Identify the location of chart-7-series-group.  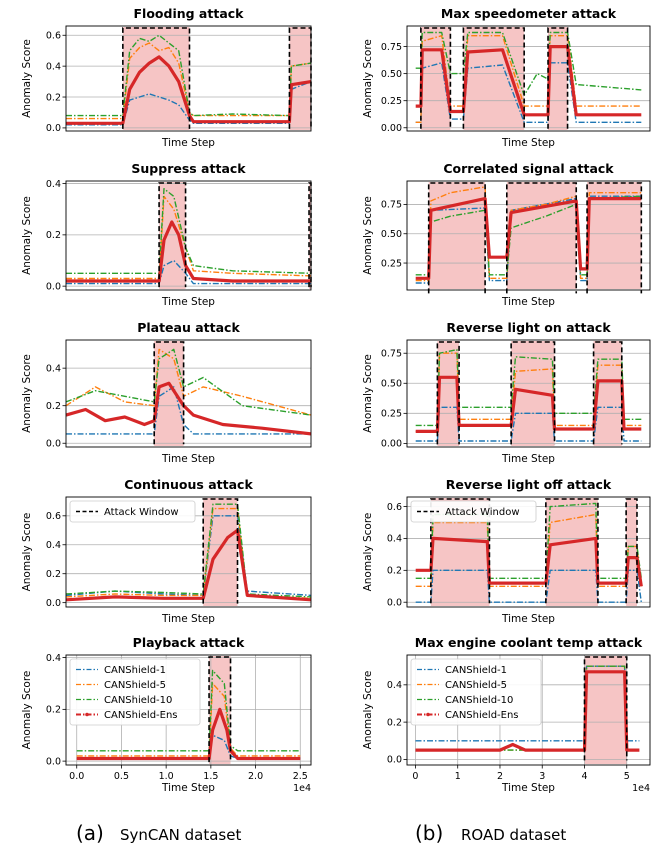
(529, 552).